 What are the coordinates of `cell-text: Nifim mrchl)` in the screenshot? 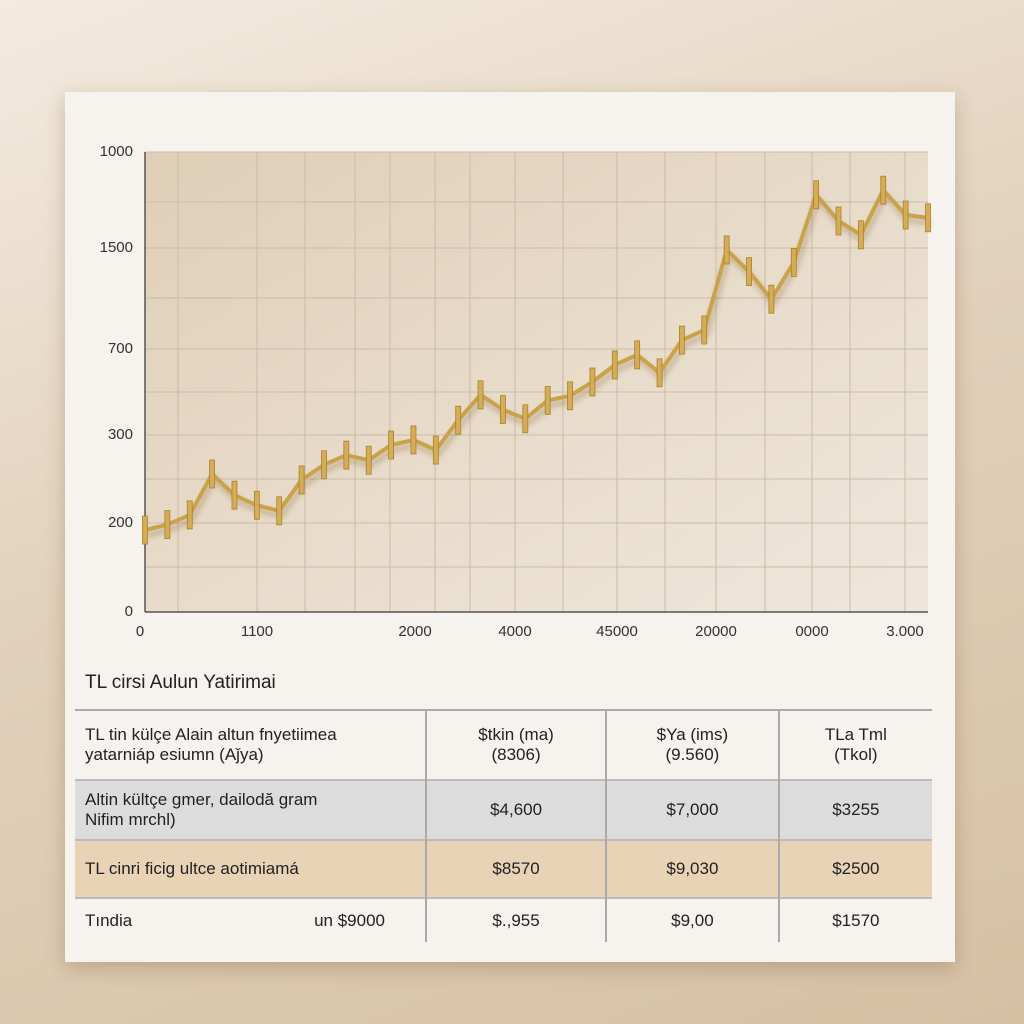 It's located at (130, 819).